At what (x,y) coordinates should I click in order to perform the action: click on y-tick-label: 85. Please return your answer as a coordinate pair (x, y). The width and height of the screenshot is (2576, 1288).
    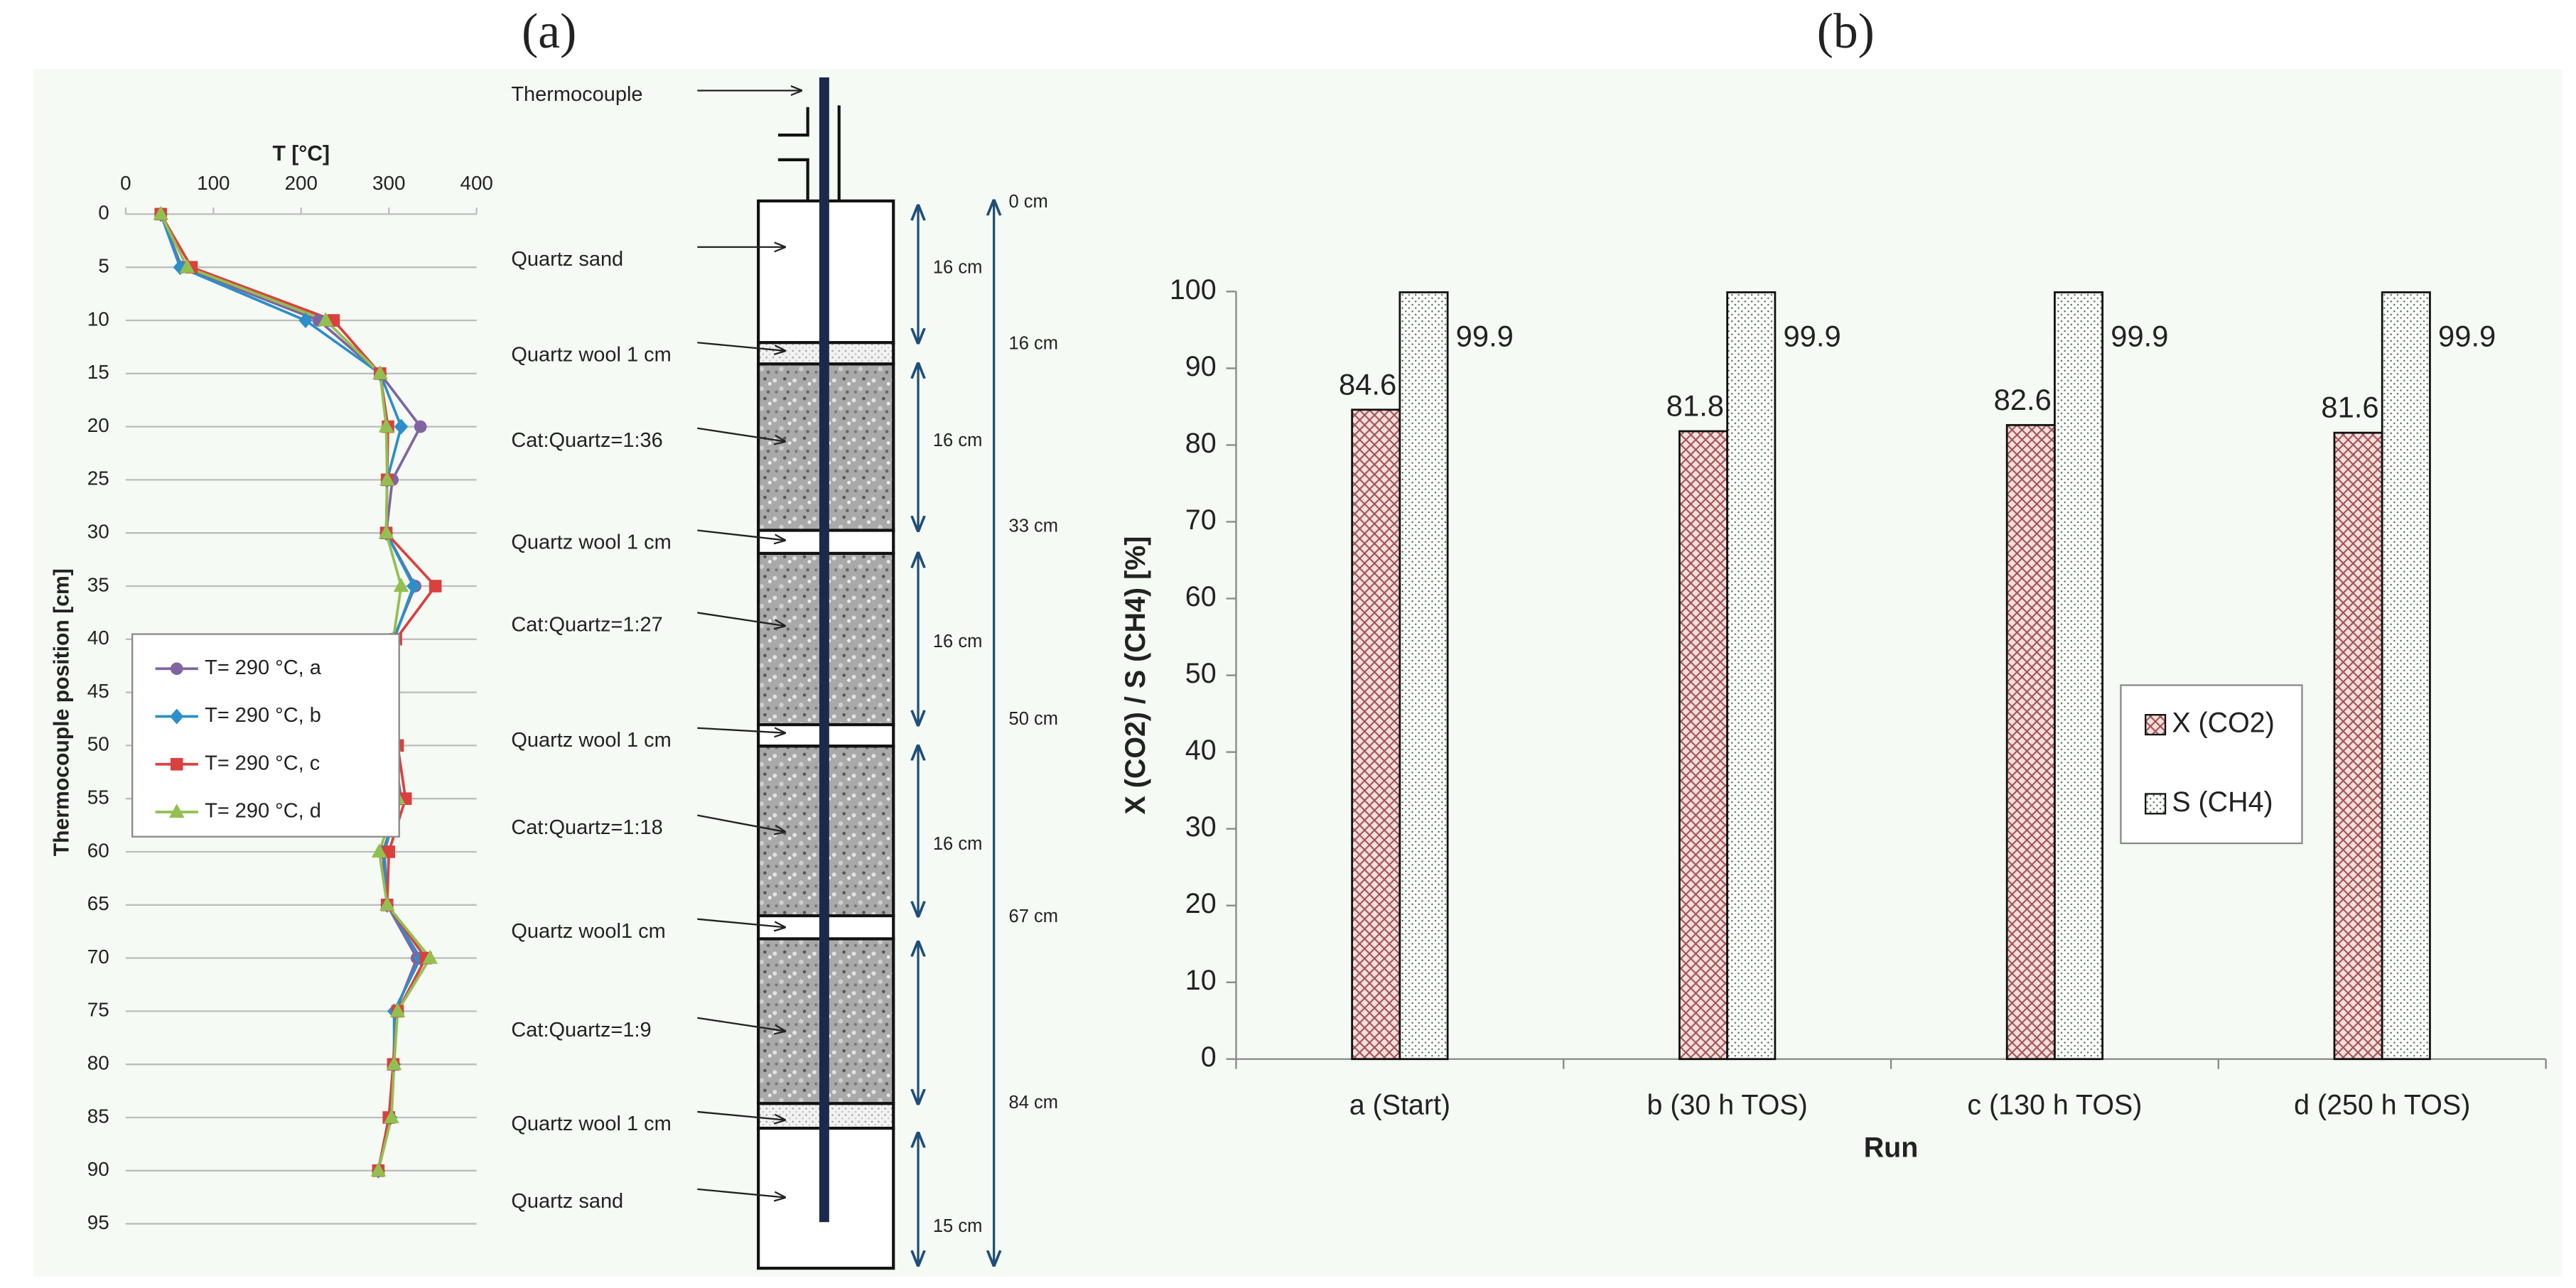
    Looking at the image, I should click on (98, 1116).